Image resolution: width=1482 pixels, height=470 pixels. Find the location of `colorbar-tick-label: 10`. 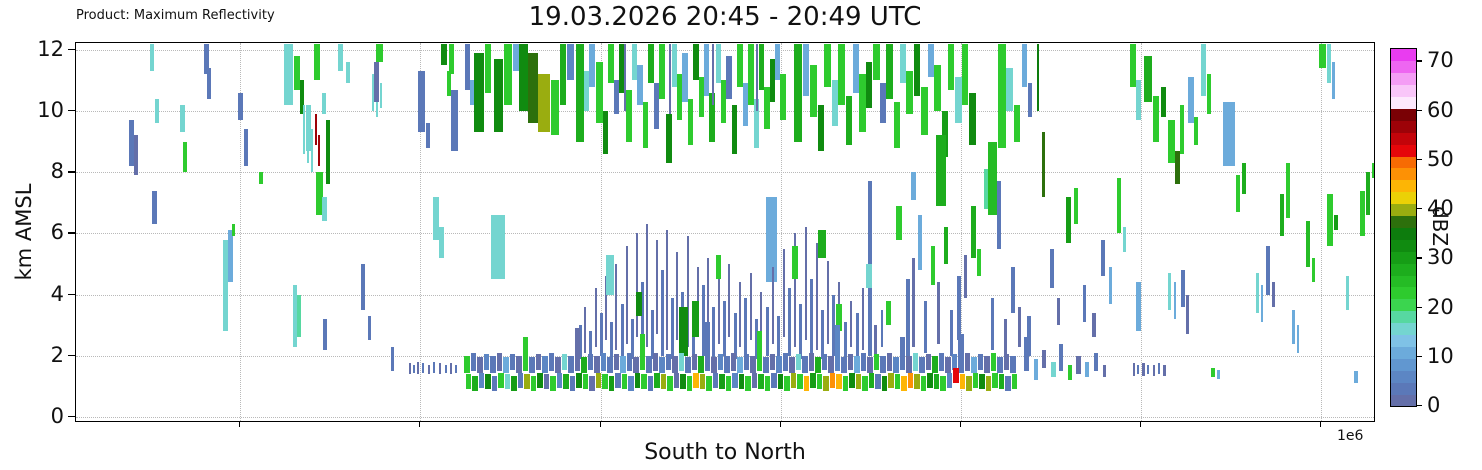

colorbar-tick-label: 10 is located at coordinates (1440, 355).